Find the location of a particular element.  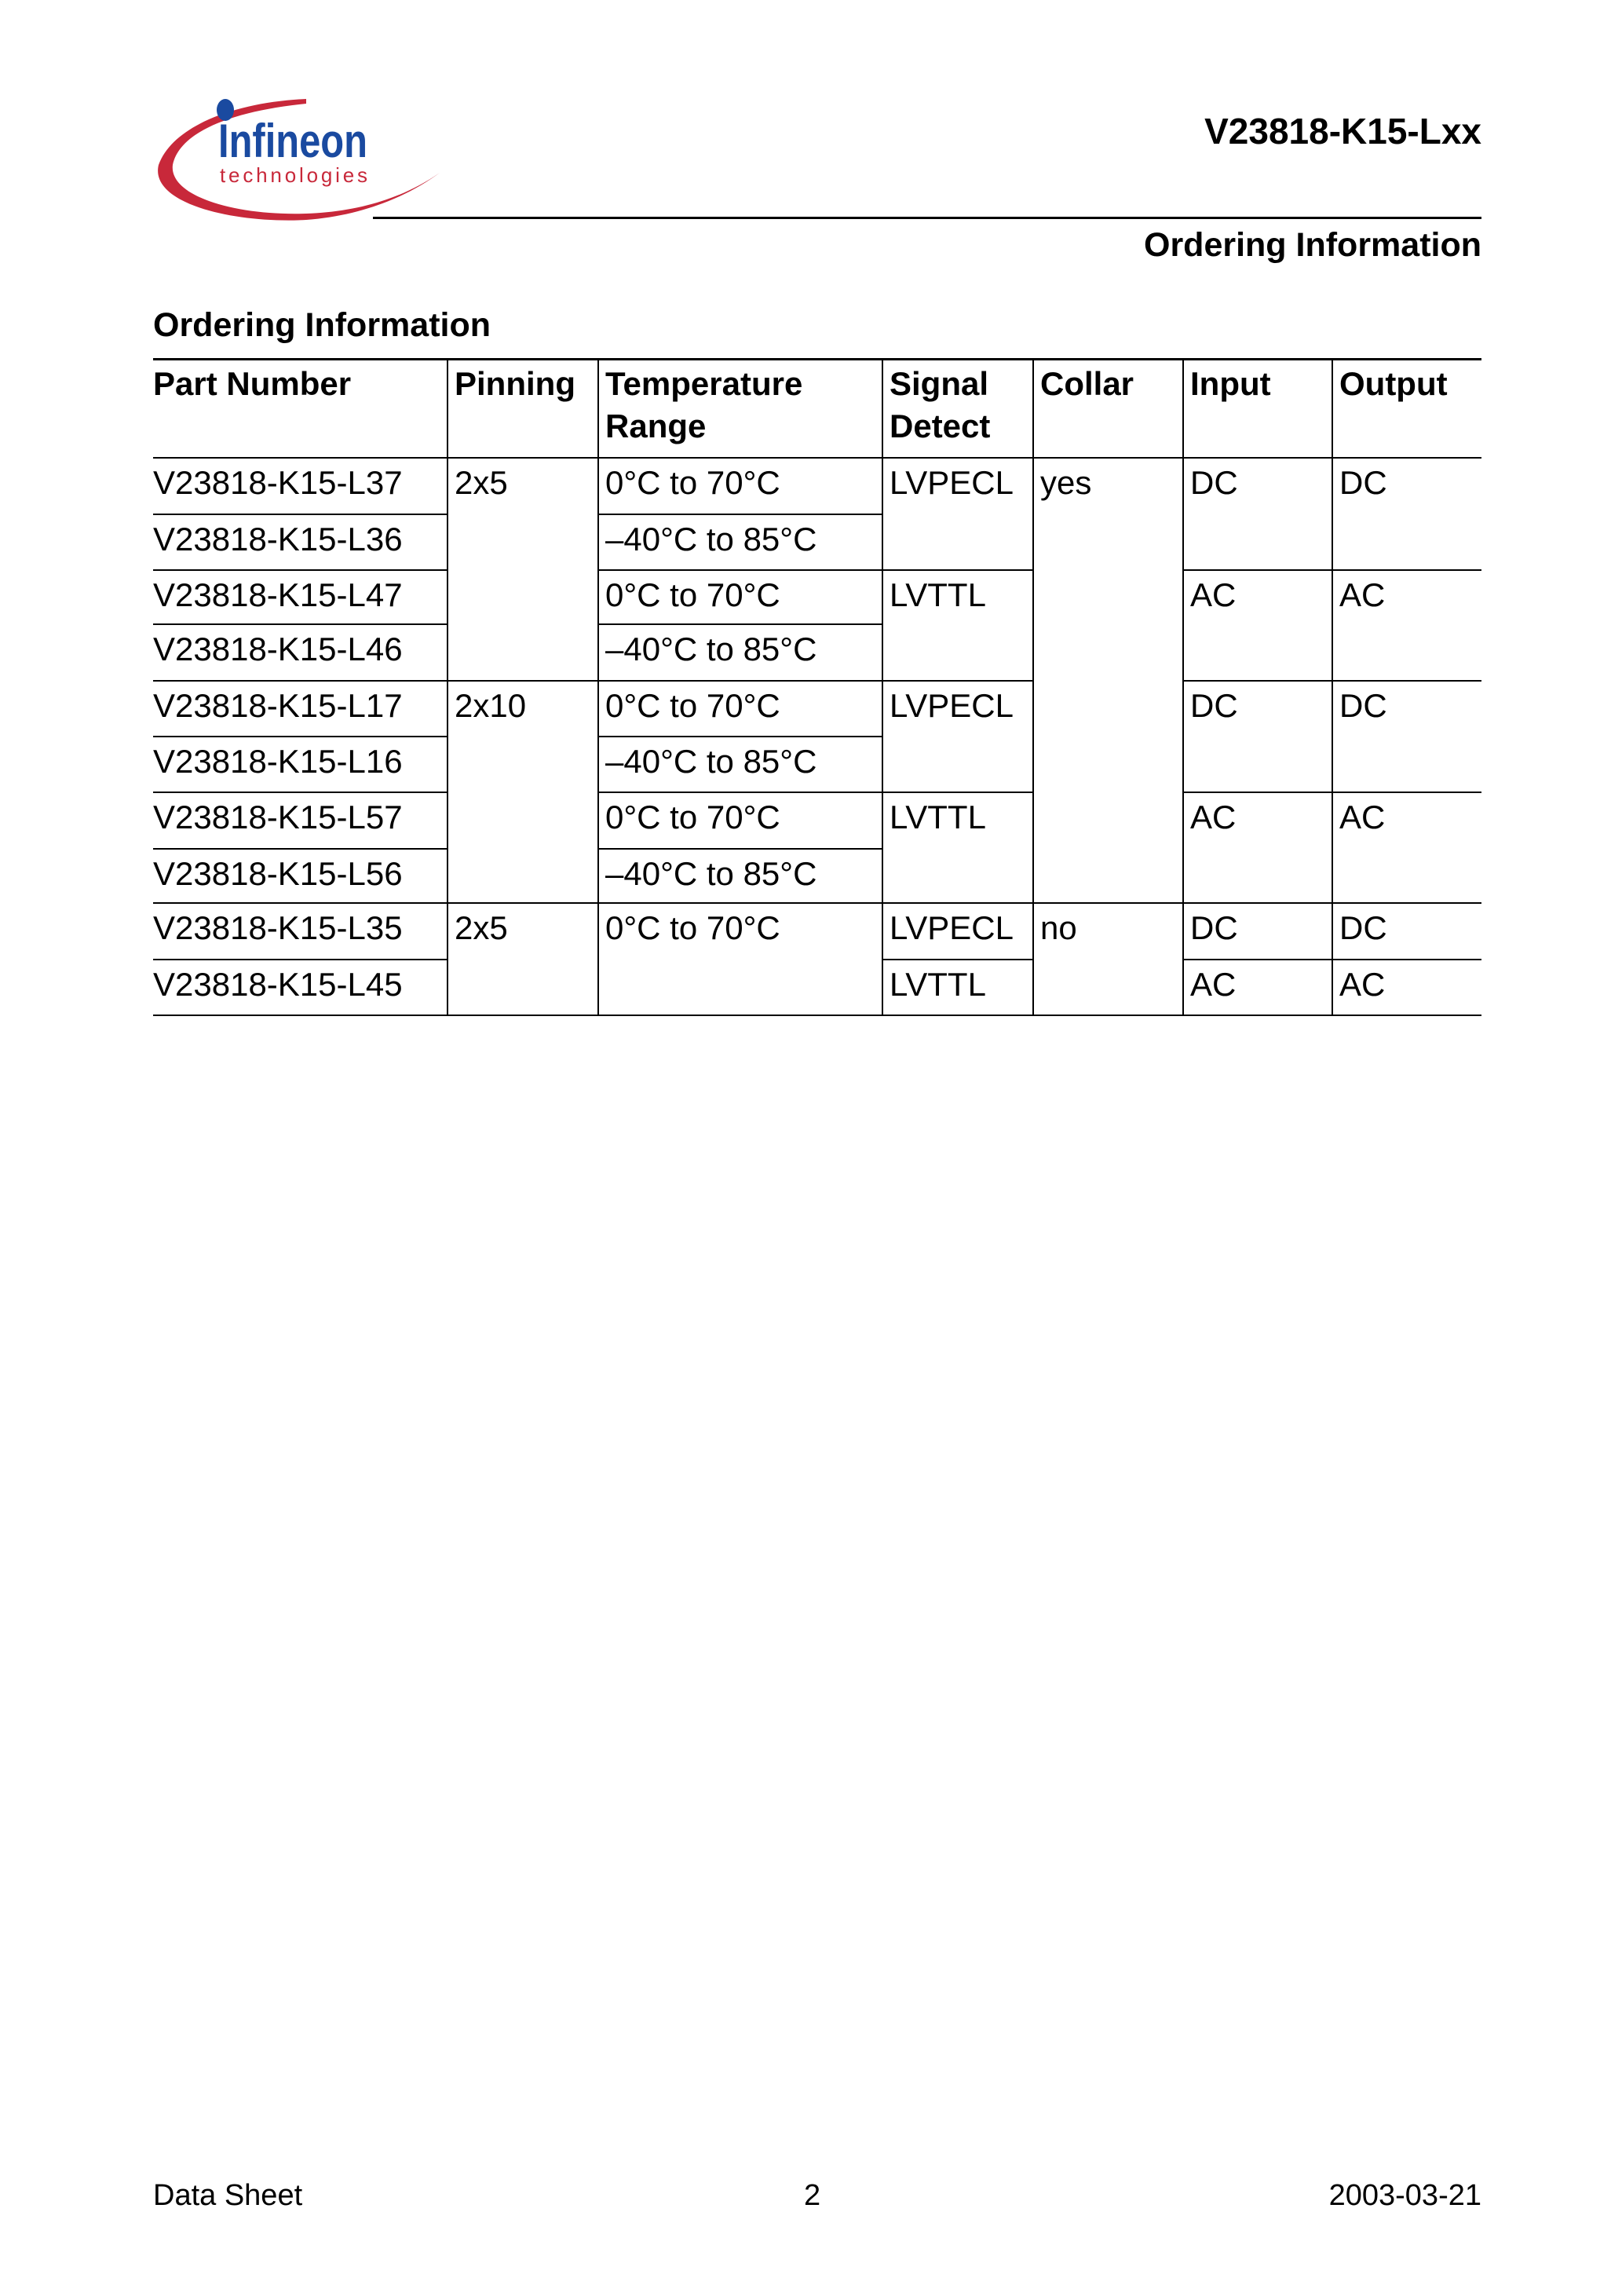

part-number-cell: V23818-K15-L35 is located at coordinates (278, 928).